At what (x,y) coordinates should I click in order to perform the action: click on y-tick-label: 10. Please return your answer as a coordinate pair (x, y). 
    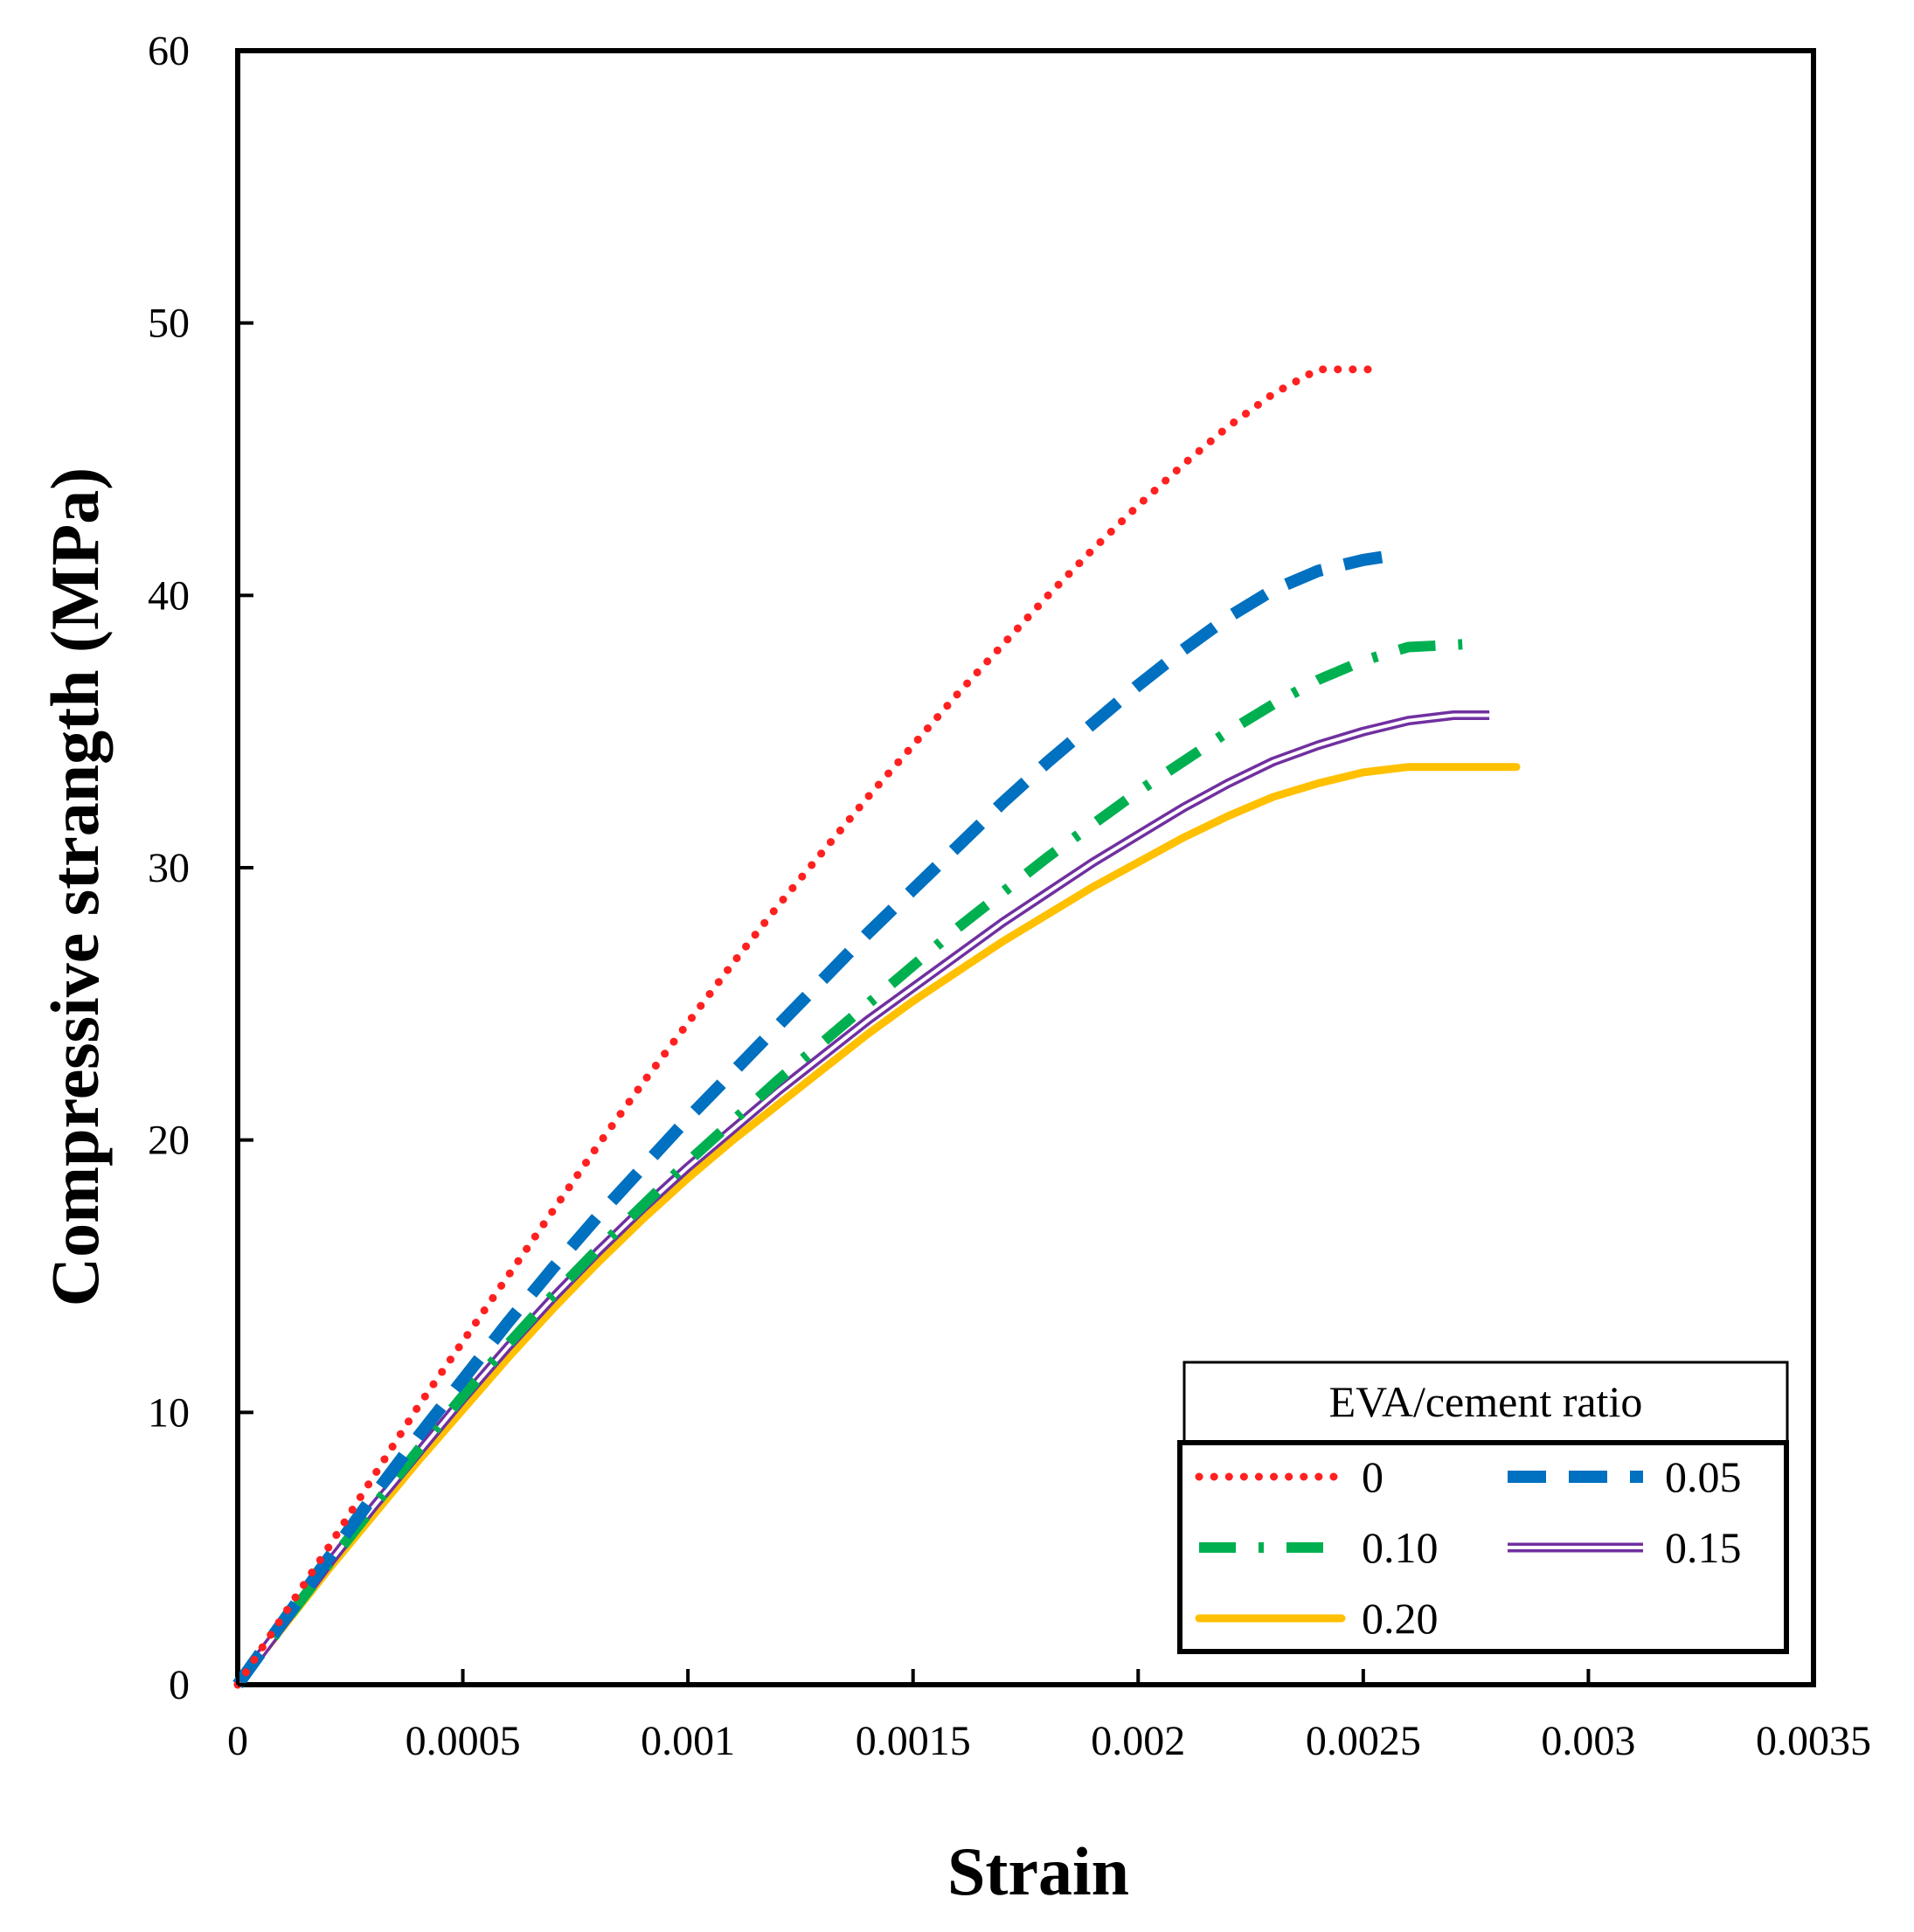
    Looking at the image, I should click on (169, 1412).